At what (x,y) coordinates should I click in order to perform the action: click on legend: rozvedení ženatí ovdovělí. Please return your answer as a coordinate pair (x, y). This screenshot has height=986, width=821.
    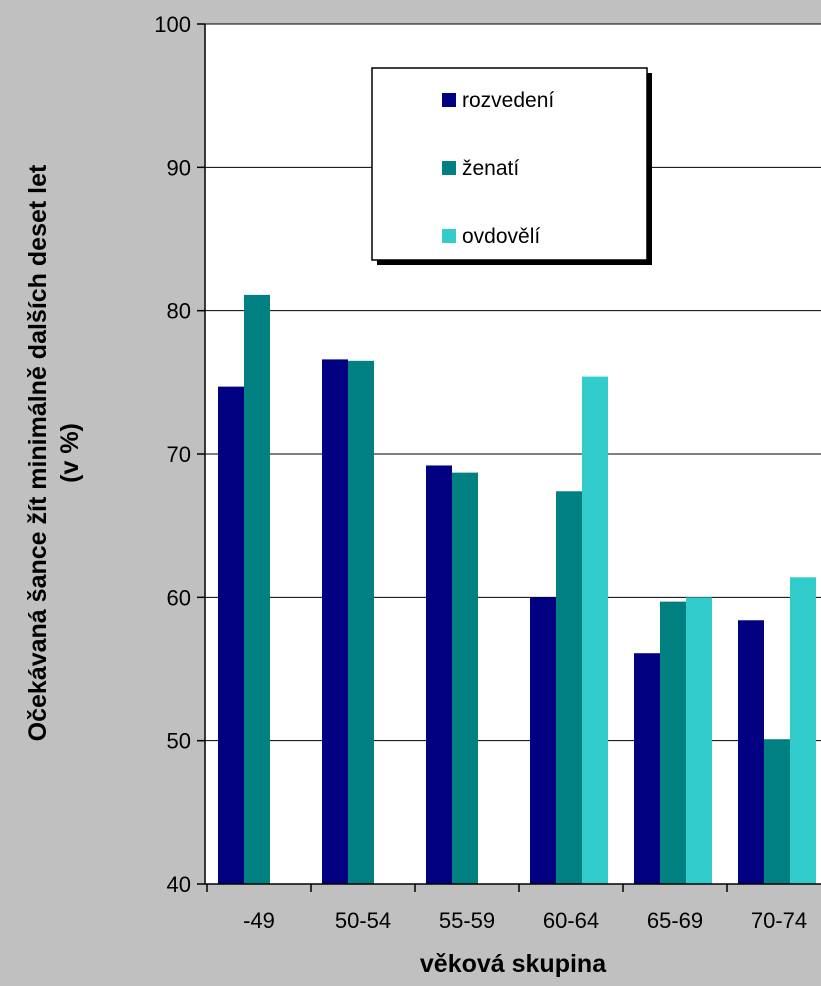
    Looking at the image, I should click on (511, 166).